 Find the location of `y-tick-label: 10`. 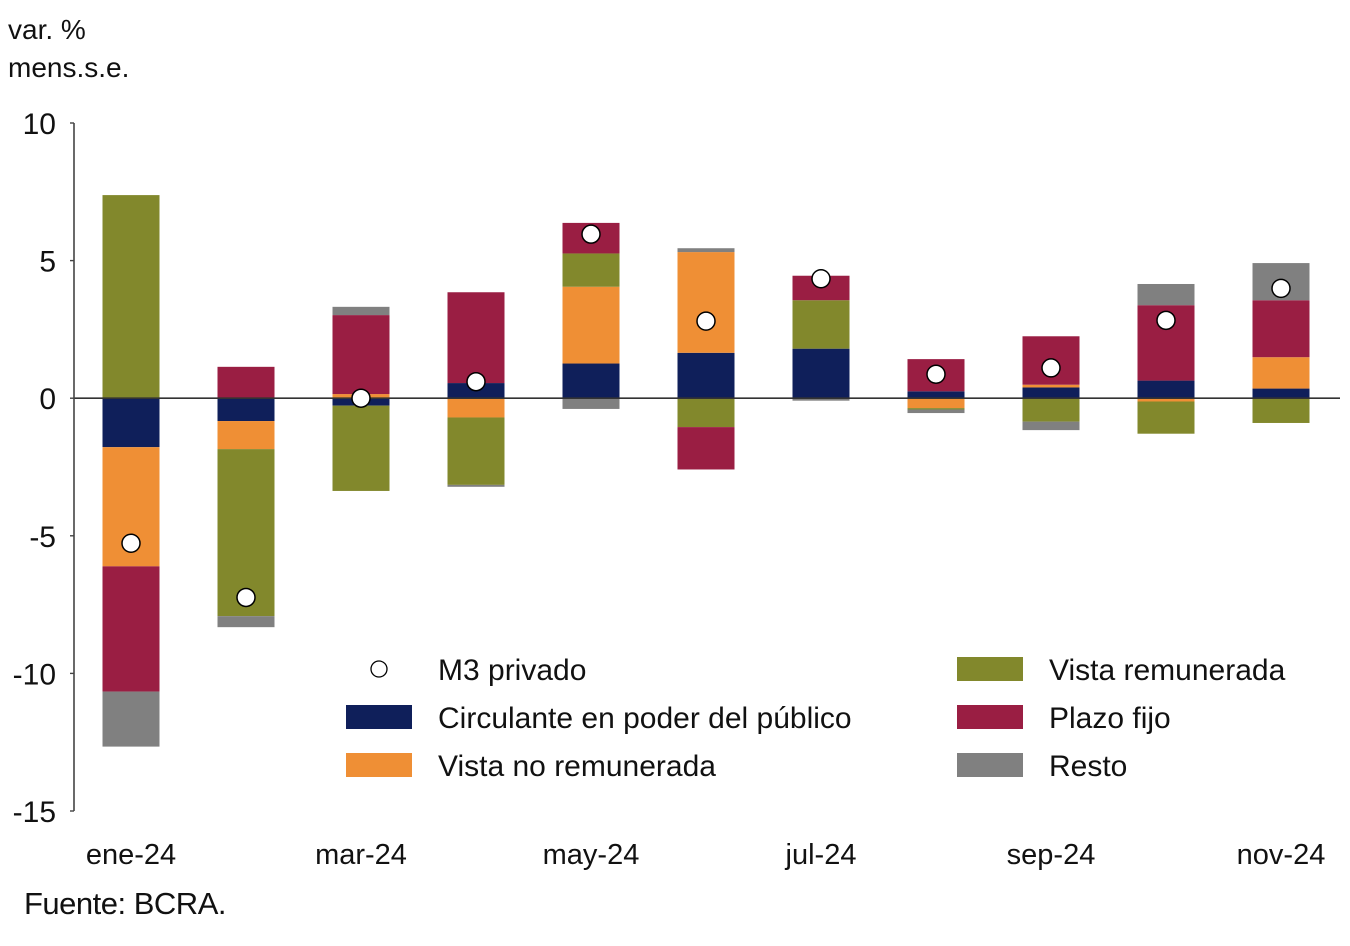

y-tick-label: 10 is located at coordinates (39, 124).